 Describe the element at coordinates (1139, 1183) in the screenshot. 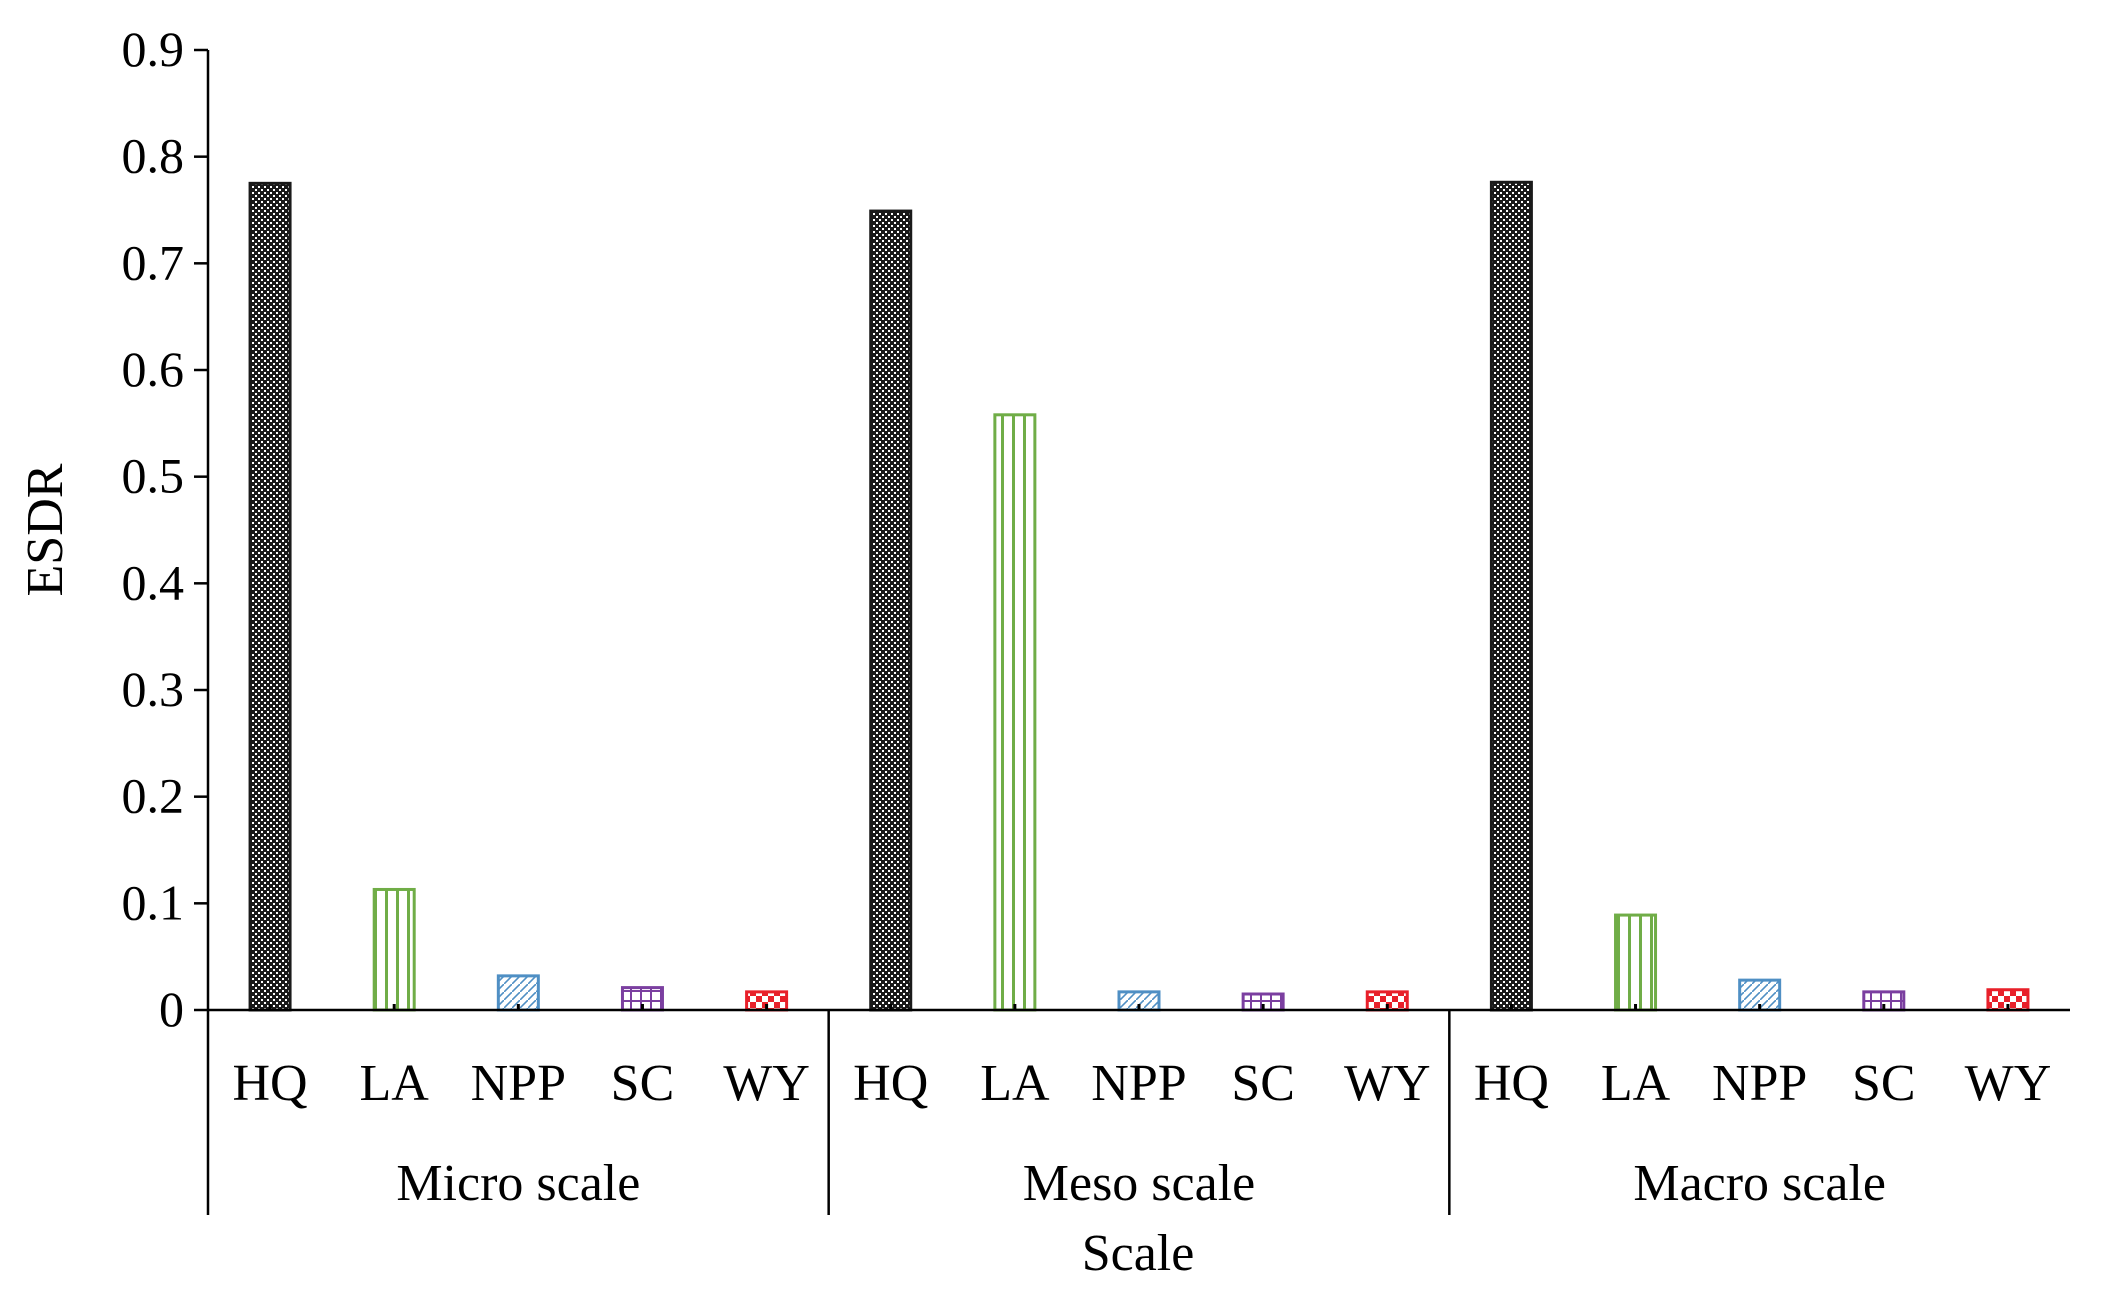

I see `group-label: Meso scale` at that location.